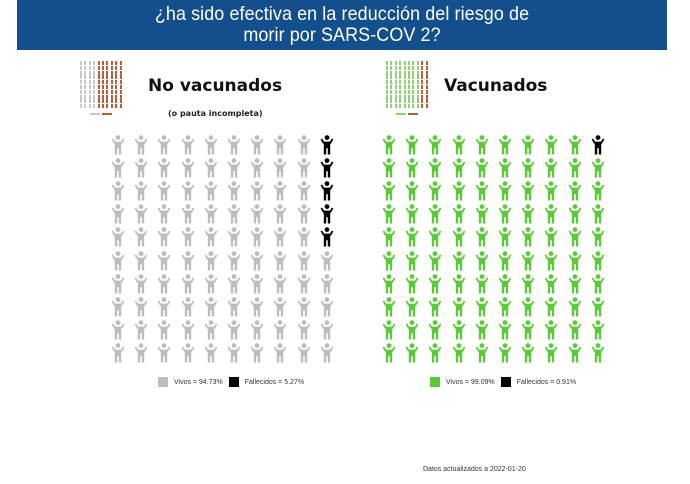 The width and height of the screenshot is (690, 484). Describe the element at coordinates (470, 382) in the screenshot. I see `legend-label-alive: Vivos = 99.09%` at that location.